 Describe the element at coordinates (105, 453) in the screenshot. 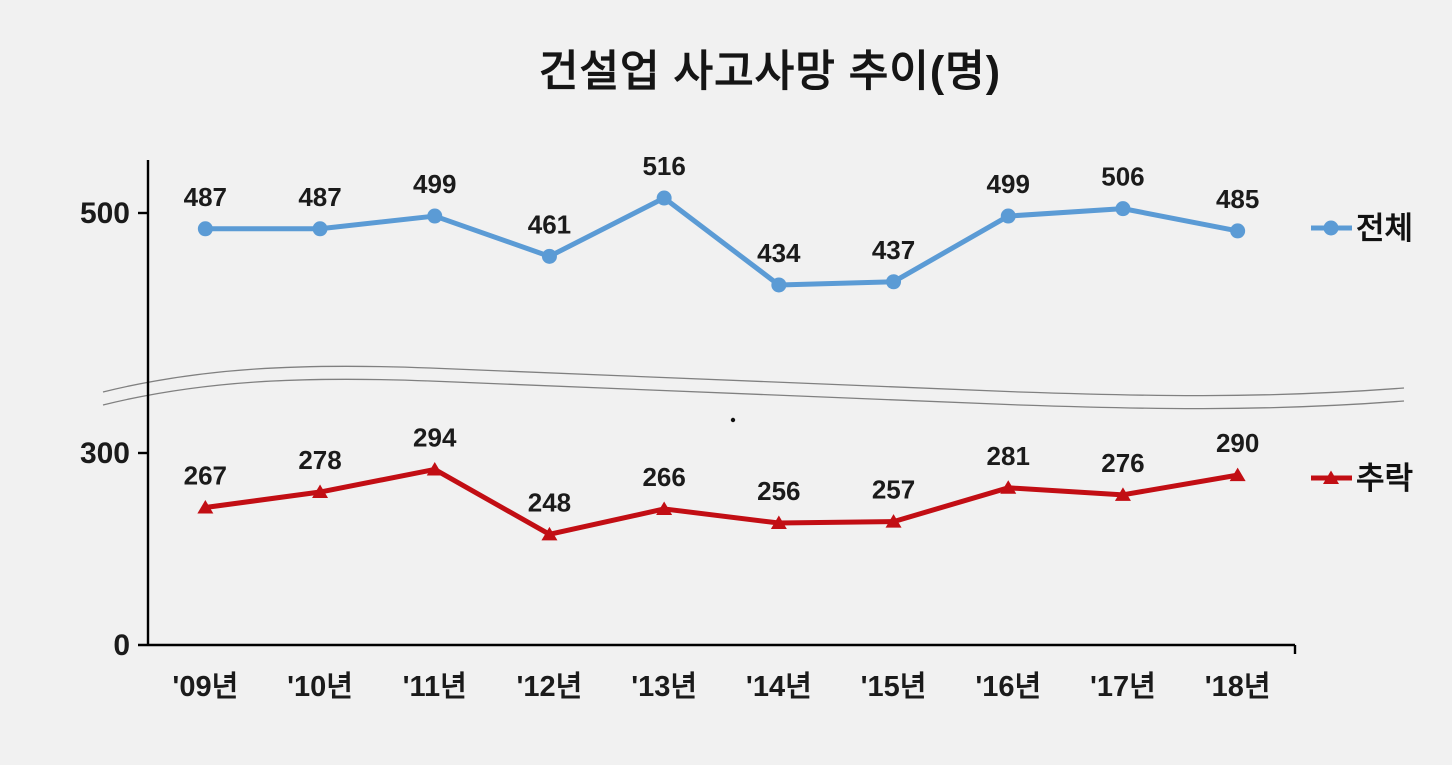

I see `y-tick-label: 300` at that location.